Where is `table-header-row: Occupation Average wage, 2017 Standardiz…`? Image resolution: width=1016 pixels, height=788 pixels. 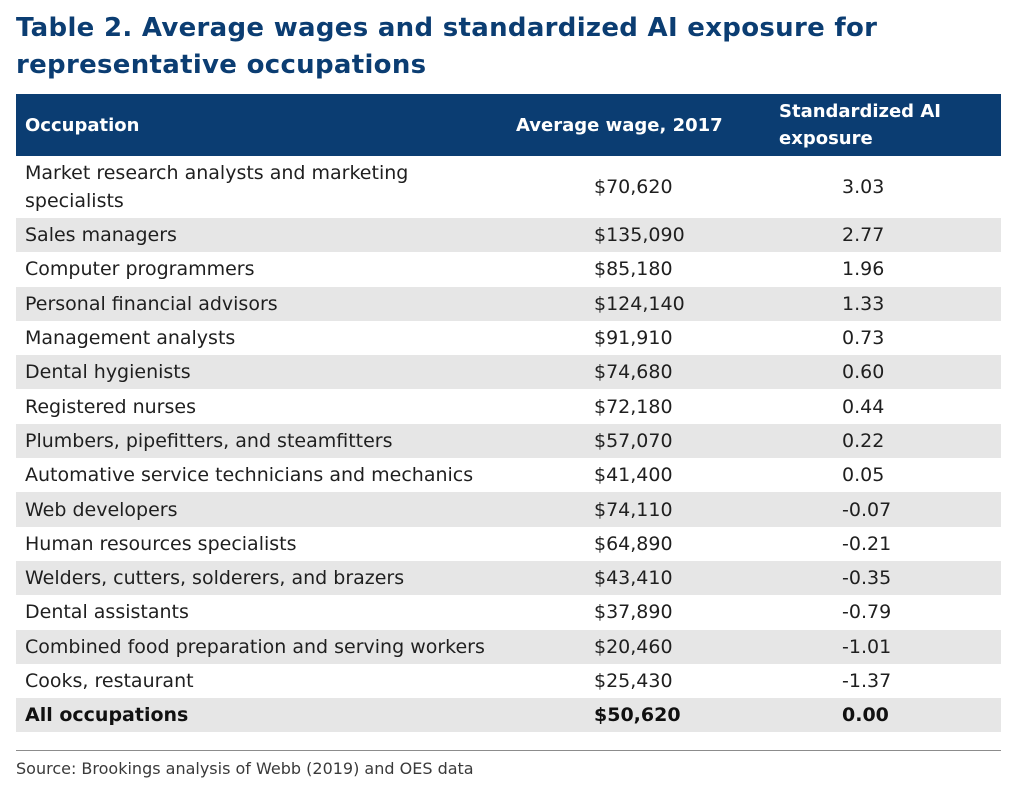
table-header-row: Occupation Average wage, 2017 Standardiz… is located at coordinates (508, 125).